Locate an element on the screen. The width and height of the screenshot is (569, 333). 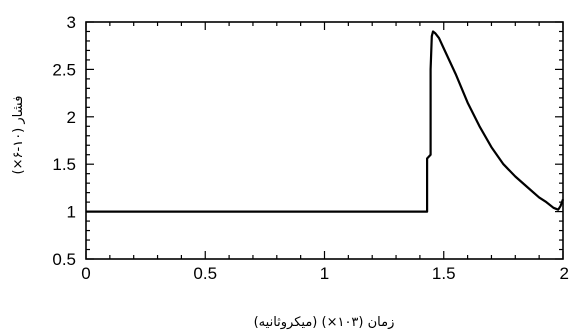
x-tick-label: 2 is located at coordinates (564, 273).